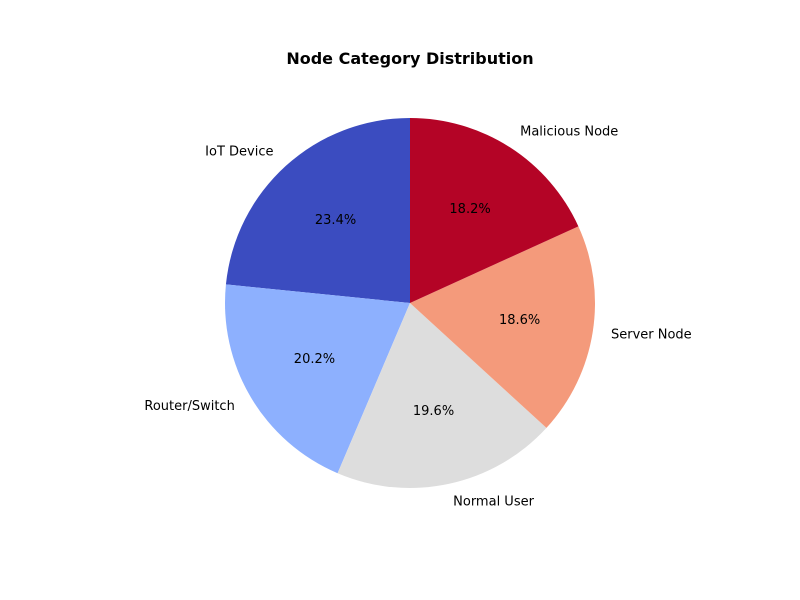 The height and width of the screenshot is (600, 800). What do you see at coordinates (519, 320) in the screenshot?
I see `slice-percent-server-node: 18.6%` at bounding box center [519, 320].